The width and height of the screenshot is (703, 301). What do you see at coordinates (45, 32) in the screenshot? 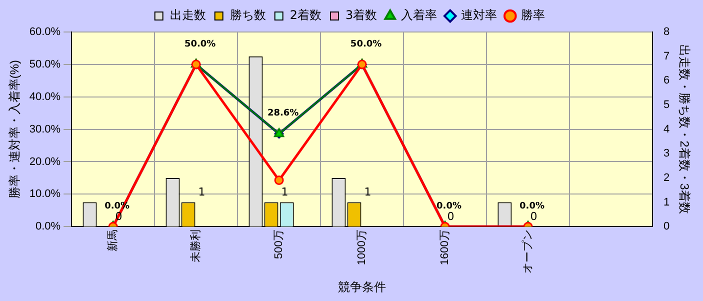
I see `y-tick-label: 60.0%` at bounding box center [45, 32].